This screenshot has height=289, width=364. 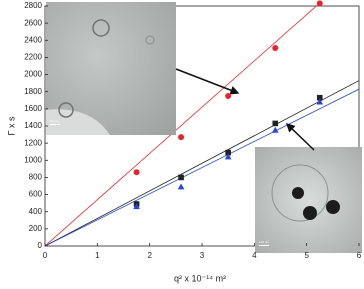 I want to click on inset-bottom: 100 nm, so click(x=308, y=200).